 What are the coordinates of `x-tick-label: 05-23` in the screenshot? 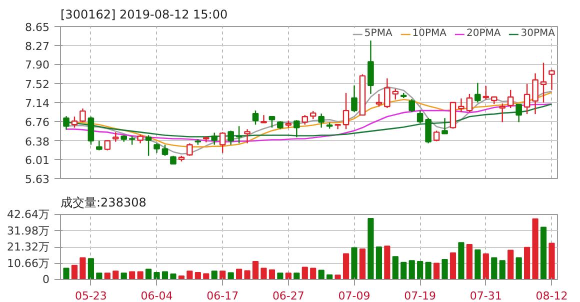 It's located at (90, 296).